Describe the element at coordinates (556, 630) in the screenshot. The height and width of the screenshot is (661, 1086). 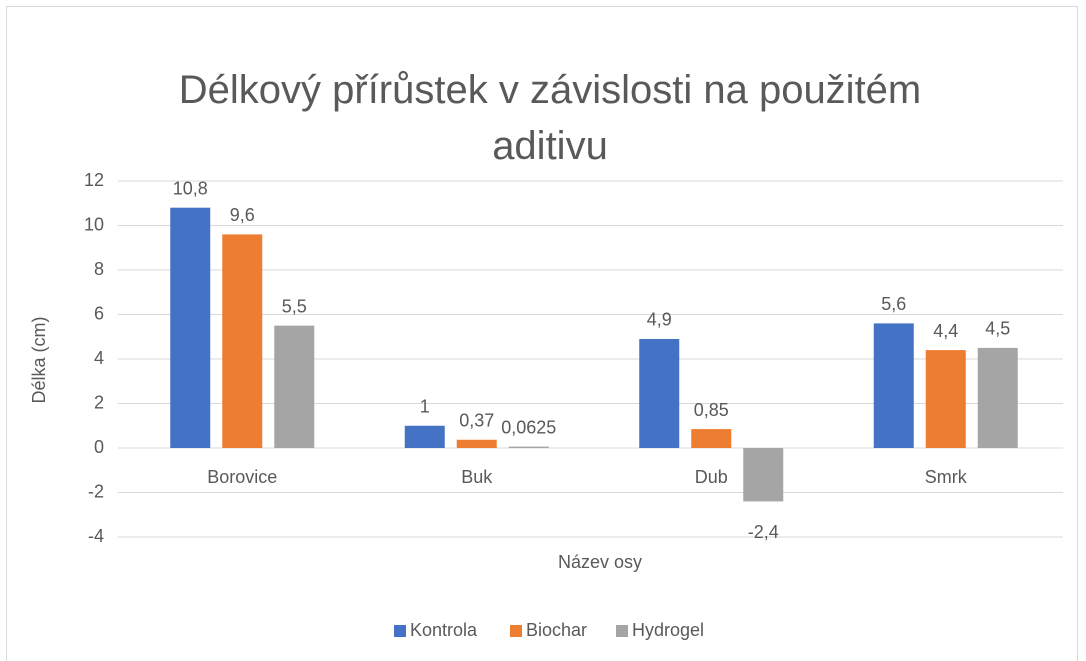
I see `legend-label: Biochar` at that location.